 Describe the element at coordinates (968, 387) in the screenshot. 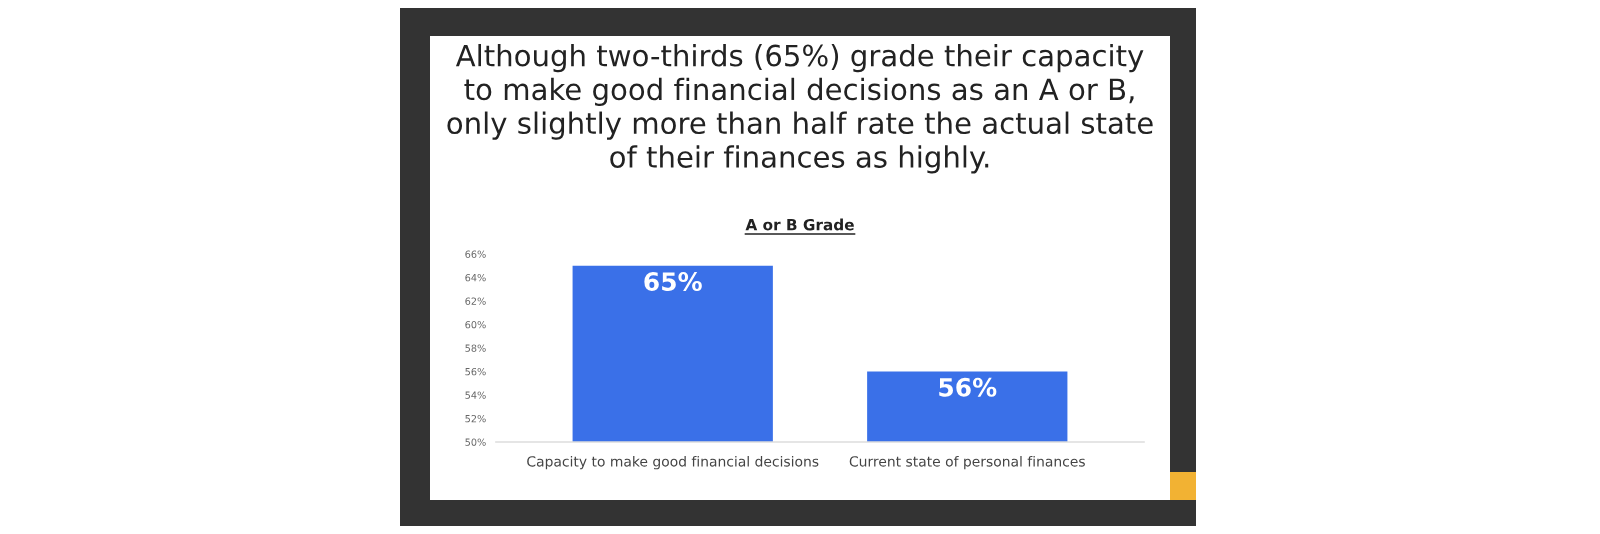

I see `data-label: 56%` at that location.